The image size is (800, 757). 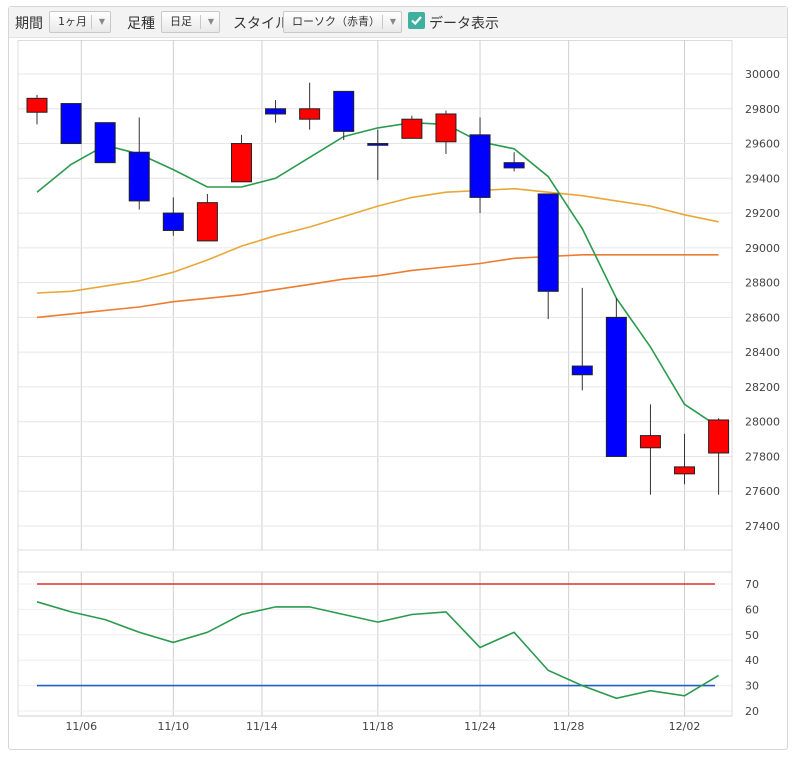 What do you see at coordinates (752, 711) in the screenshot?
I see `rsi-y-tick-label: 20` at bounding box center [752, 711].